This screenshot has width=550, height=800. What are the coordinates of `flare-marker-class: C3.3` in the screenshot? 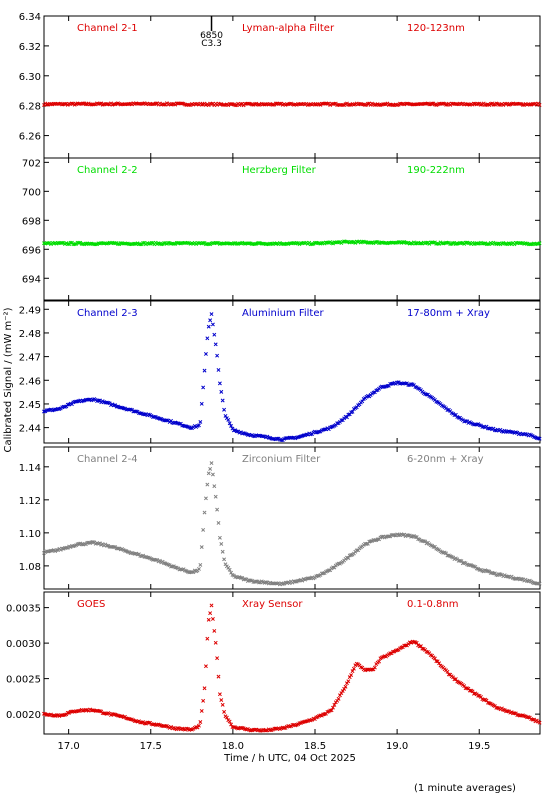 It's located at (211, 44).